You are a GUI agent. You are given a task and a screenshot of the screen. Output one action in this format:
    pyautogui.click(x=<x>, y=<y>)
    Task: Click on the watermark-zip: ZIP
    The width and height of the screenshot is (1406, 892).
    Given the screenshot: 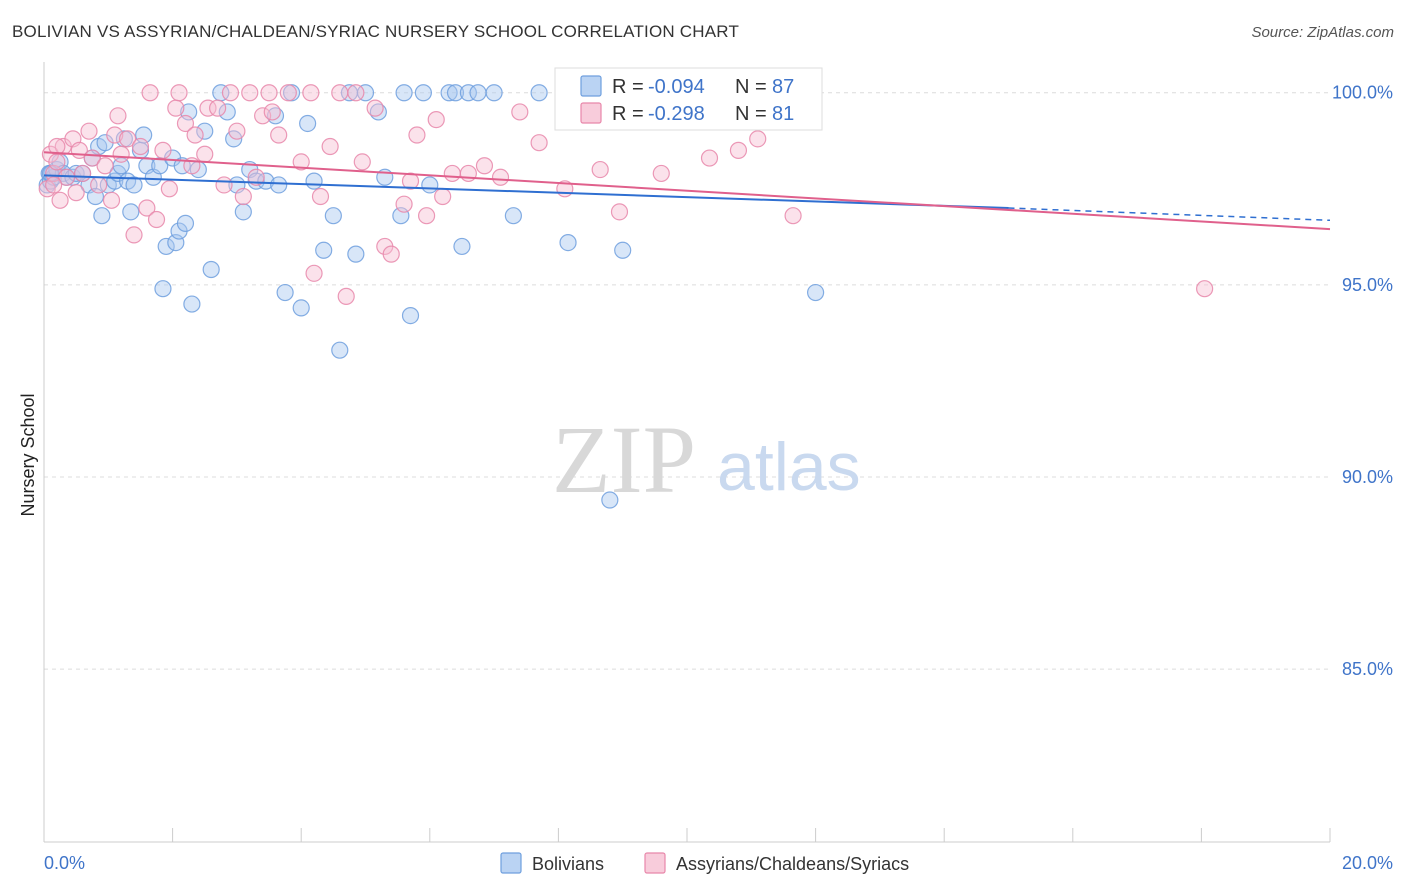 What is the action you would take?
    pyautogui.click(x=624, y=459)
    